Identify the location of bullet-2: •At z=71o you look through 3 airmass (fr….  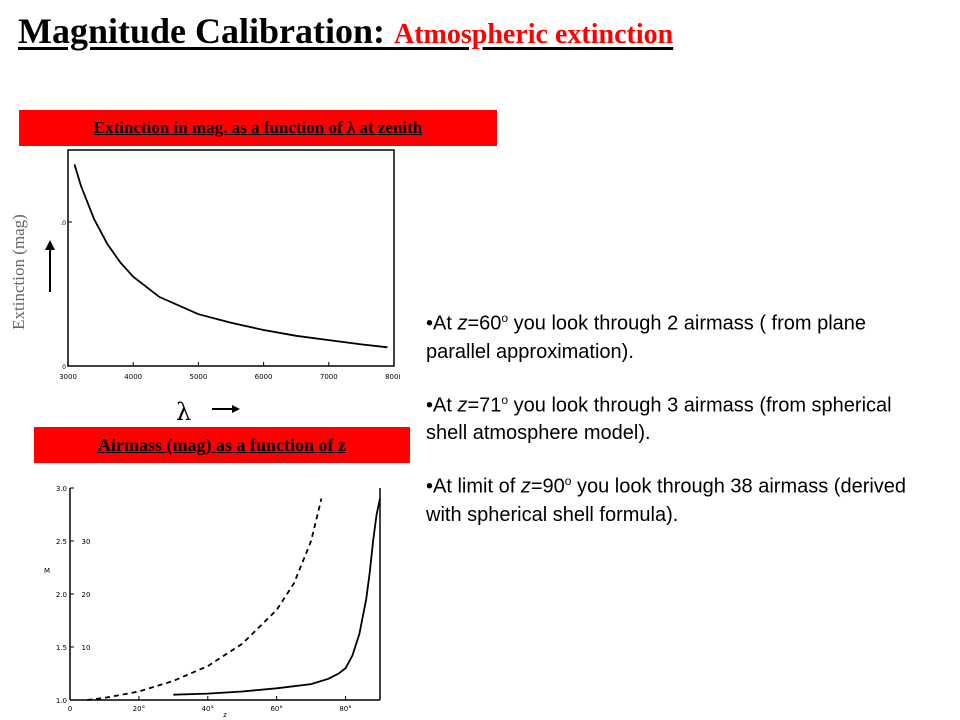
(659, 418).